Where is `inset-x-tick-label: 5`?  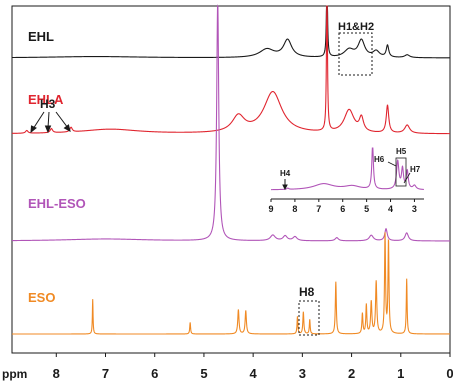
inset-x-tick-label: 5 is located at coordinates (366, 209).